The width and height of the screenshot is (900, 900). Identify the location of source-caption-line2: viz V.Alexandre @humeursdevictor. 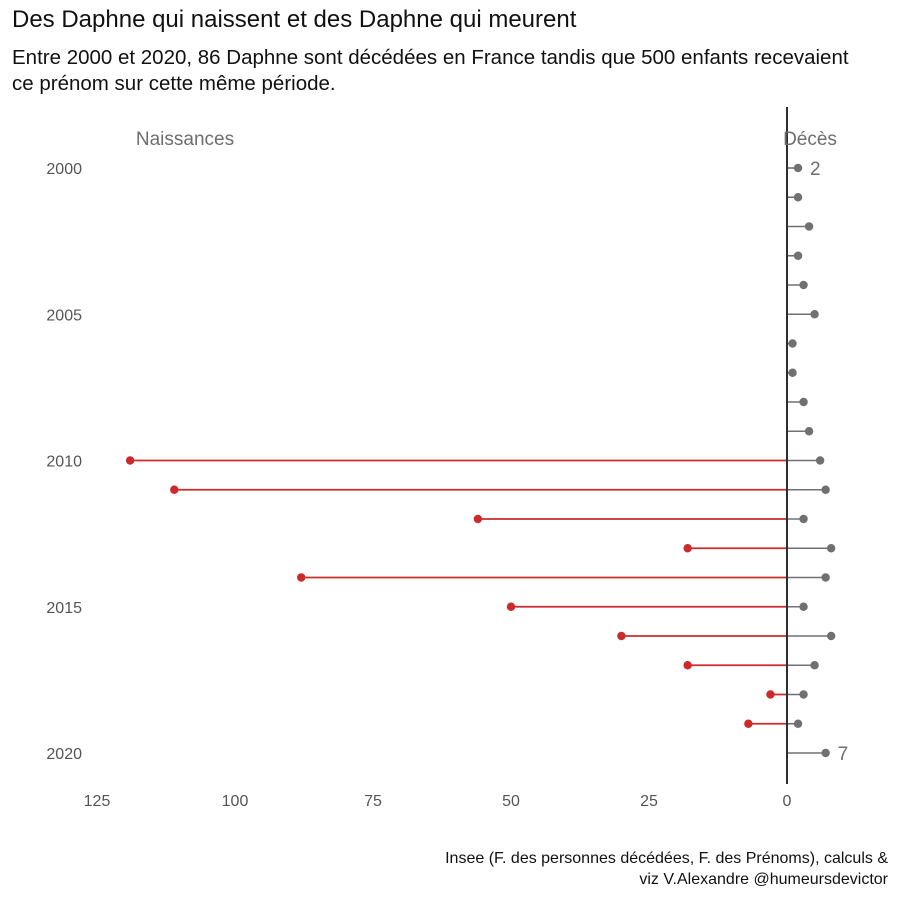
(763, 879).